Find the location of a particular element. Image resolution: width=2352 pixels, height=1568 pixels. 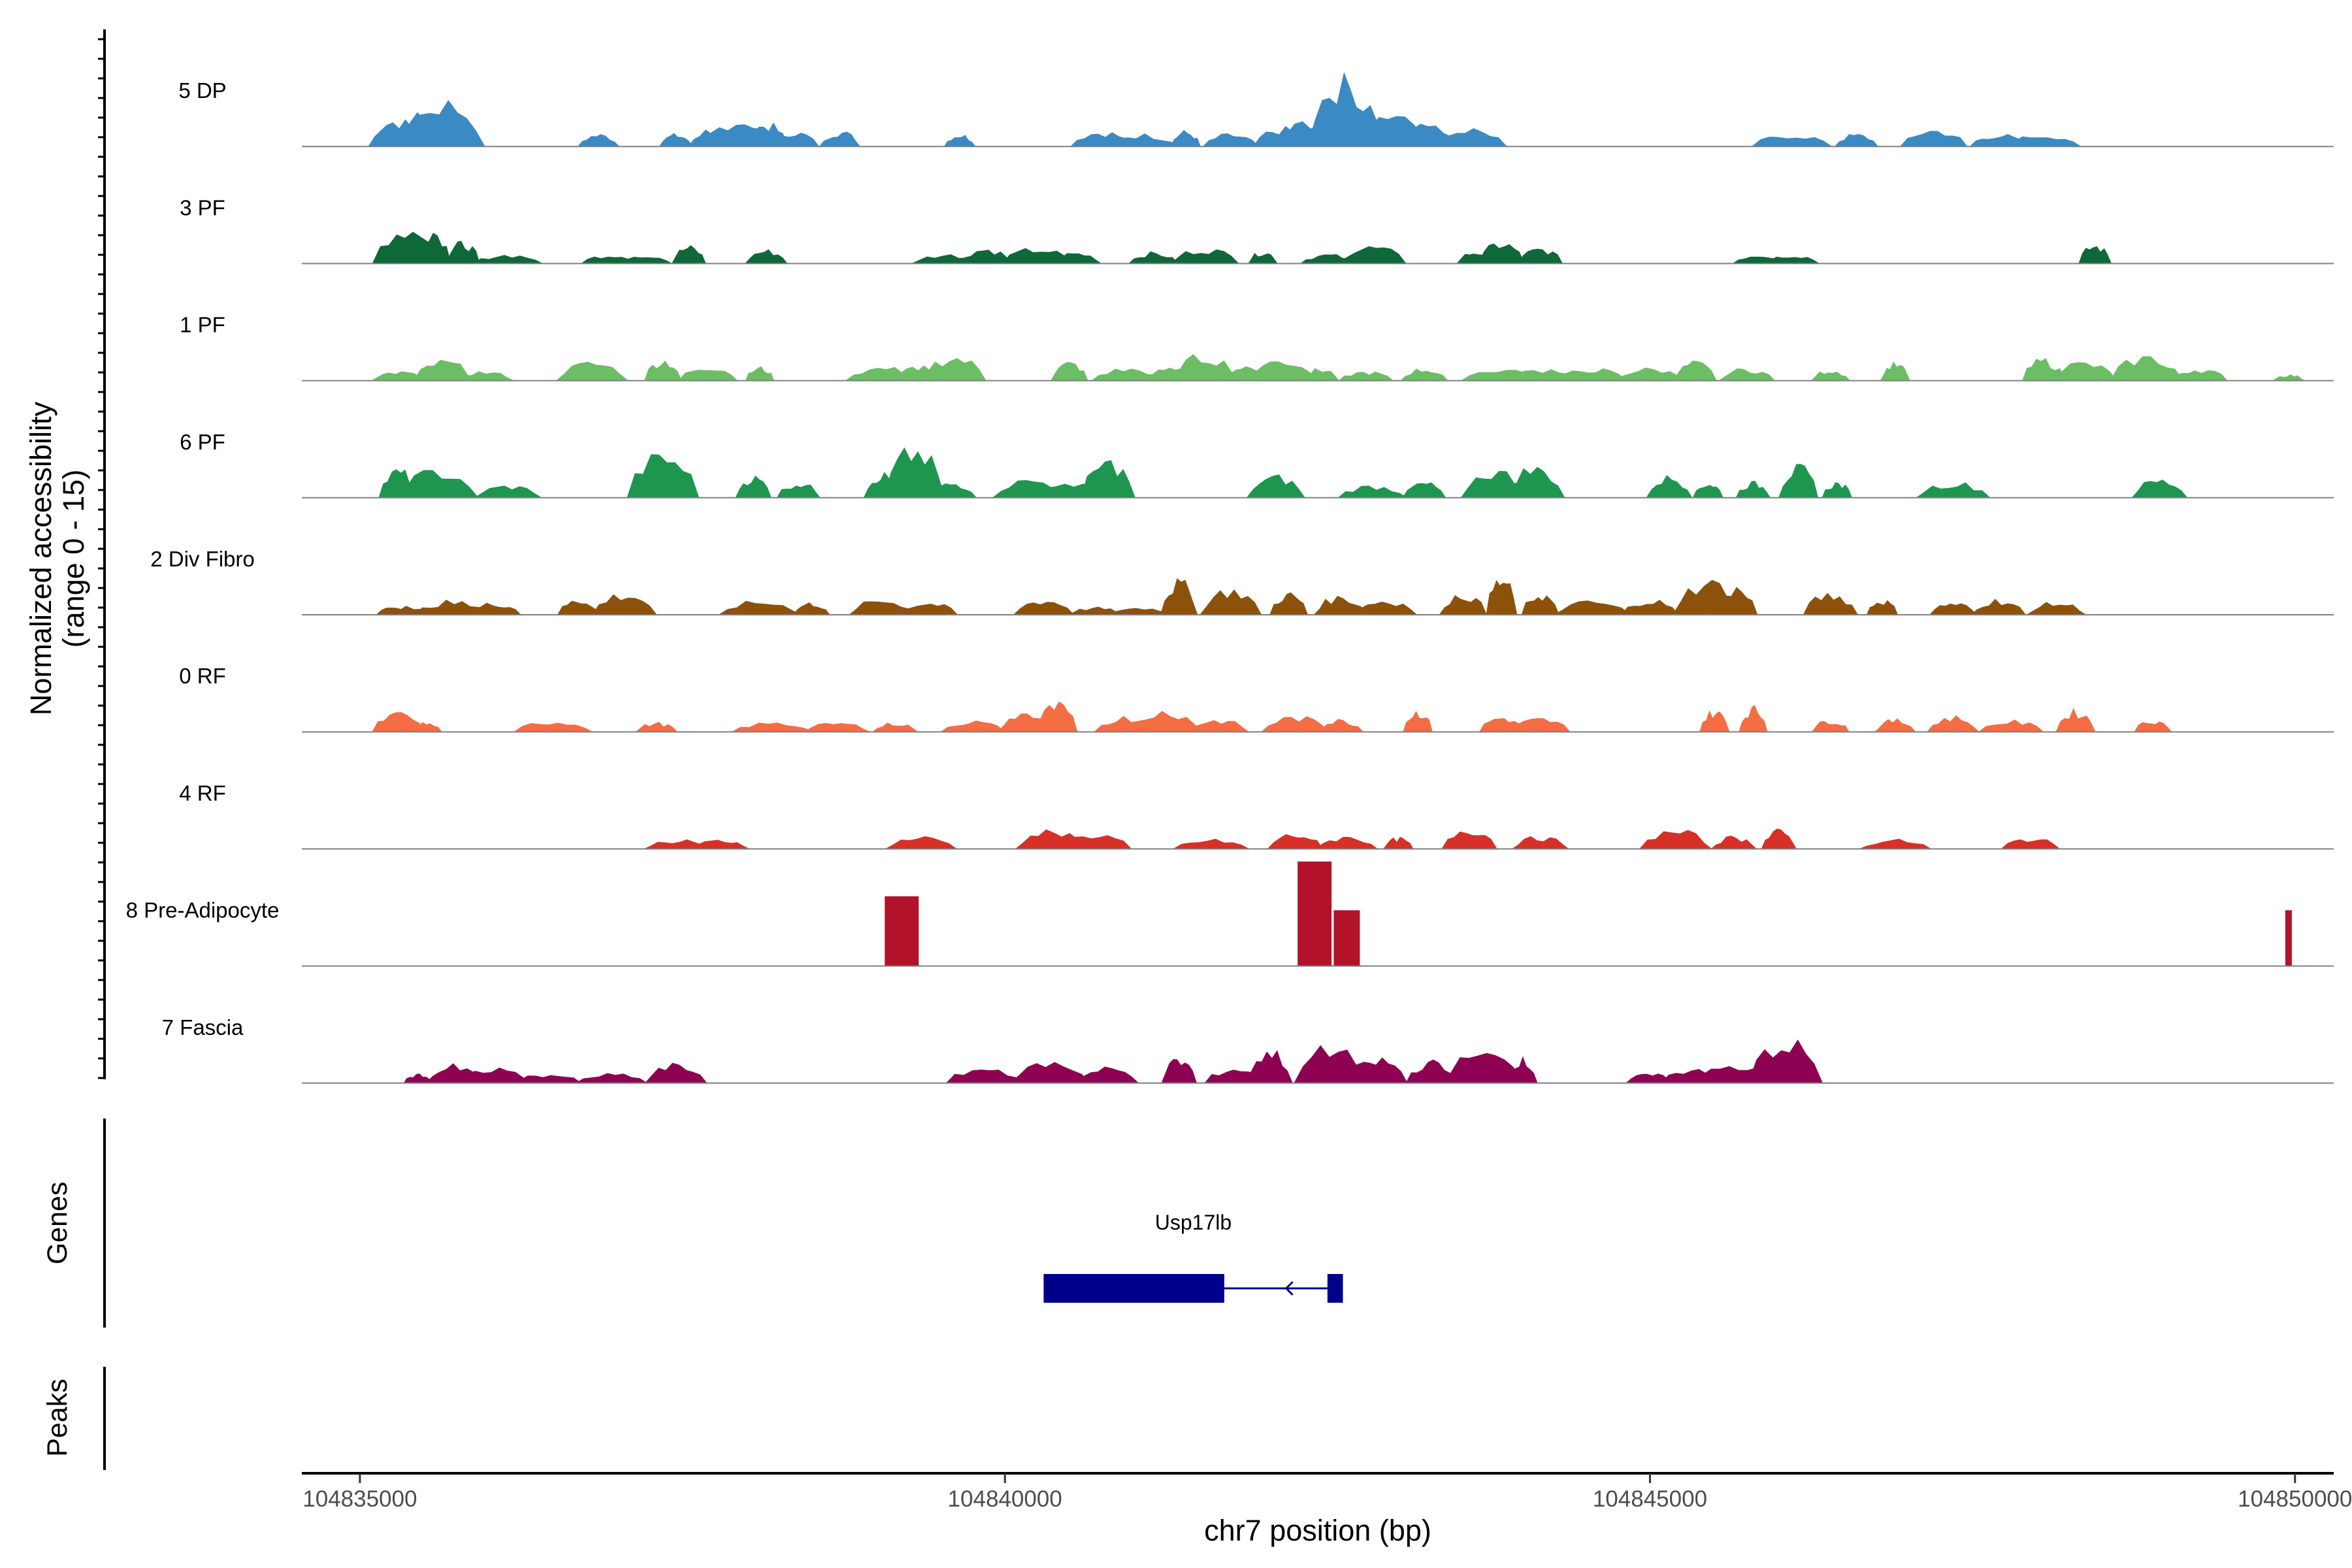

y-axis-title-line1: Normalized accessibility is located at coordinates (40, 558).